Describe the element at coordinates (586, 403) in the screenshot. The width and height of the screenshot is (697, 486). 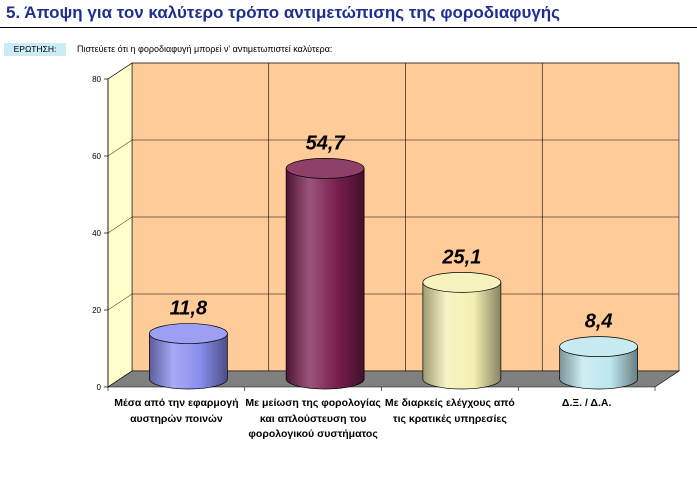
I see `category-label-4: Δ.Ξ. / Δ.Α.` at that location.